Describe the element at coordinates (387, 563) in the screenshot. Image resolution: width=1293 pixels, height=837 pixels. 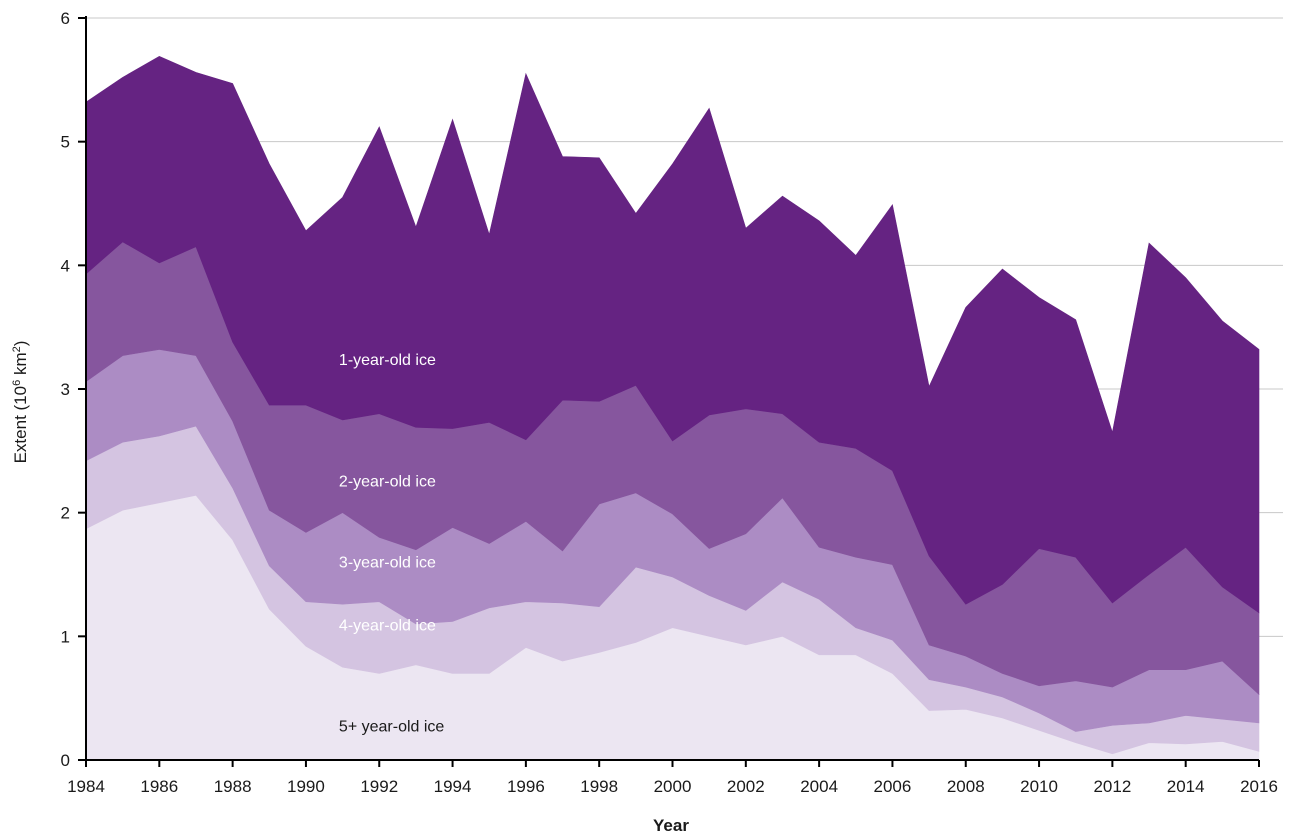
I see `band-label: 3-year-old ice` at that location.